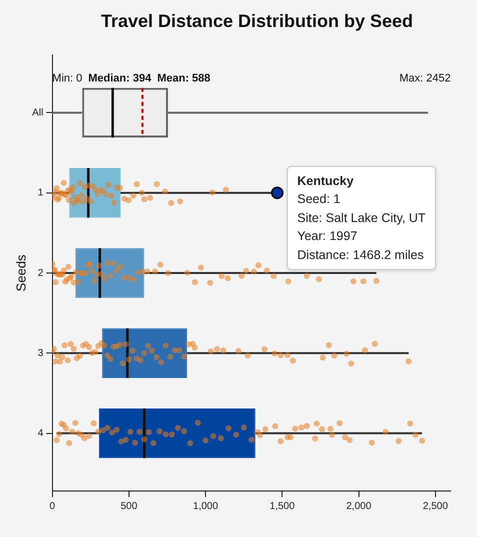 The width and height of the screenshot is (477, 537). I want to click on x-tick-label: 1,000, so click(205, 506).